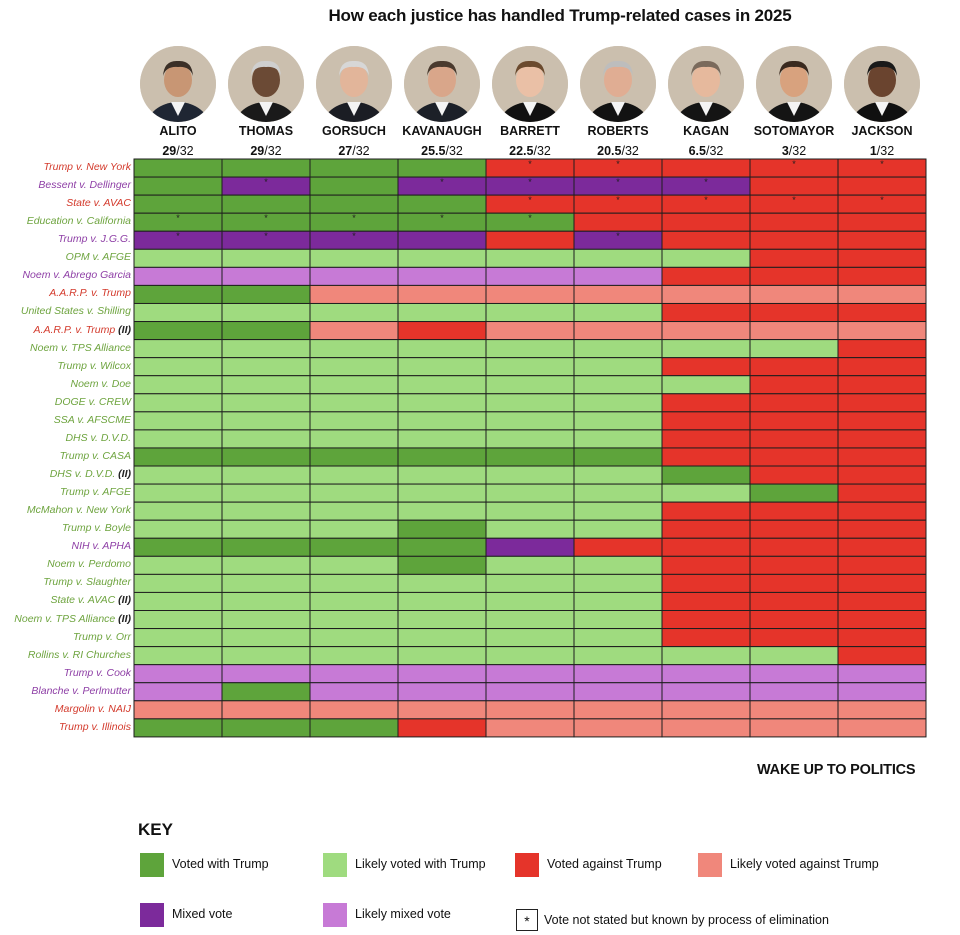 Image resolution: width=960 pixels, height=935 pixels. What do you see at coordinates (76, 275) in the screenshot?
I see `case-label: Noem v. Abrego Garcia` at bounding box center [76, 275].